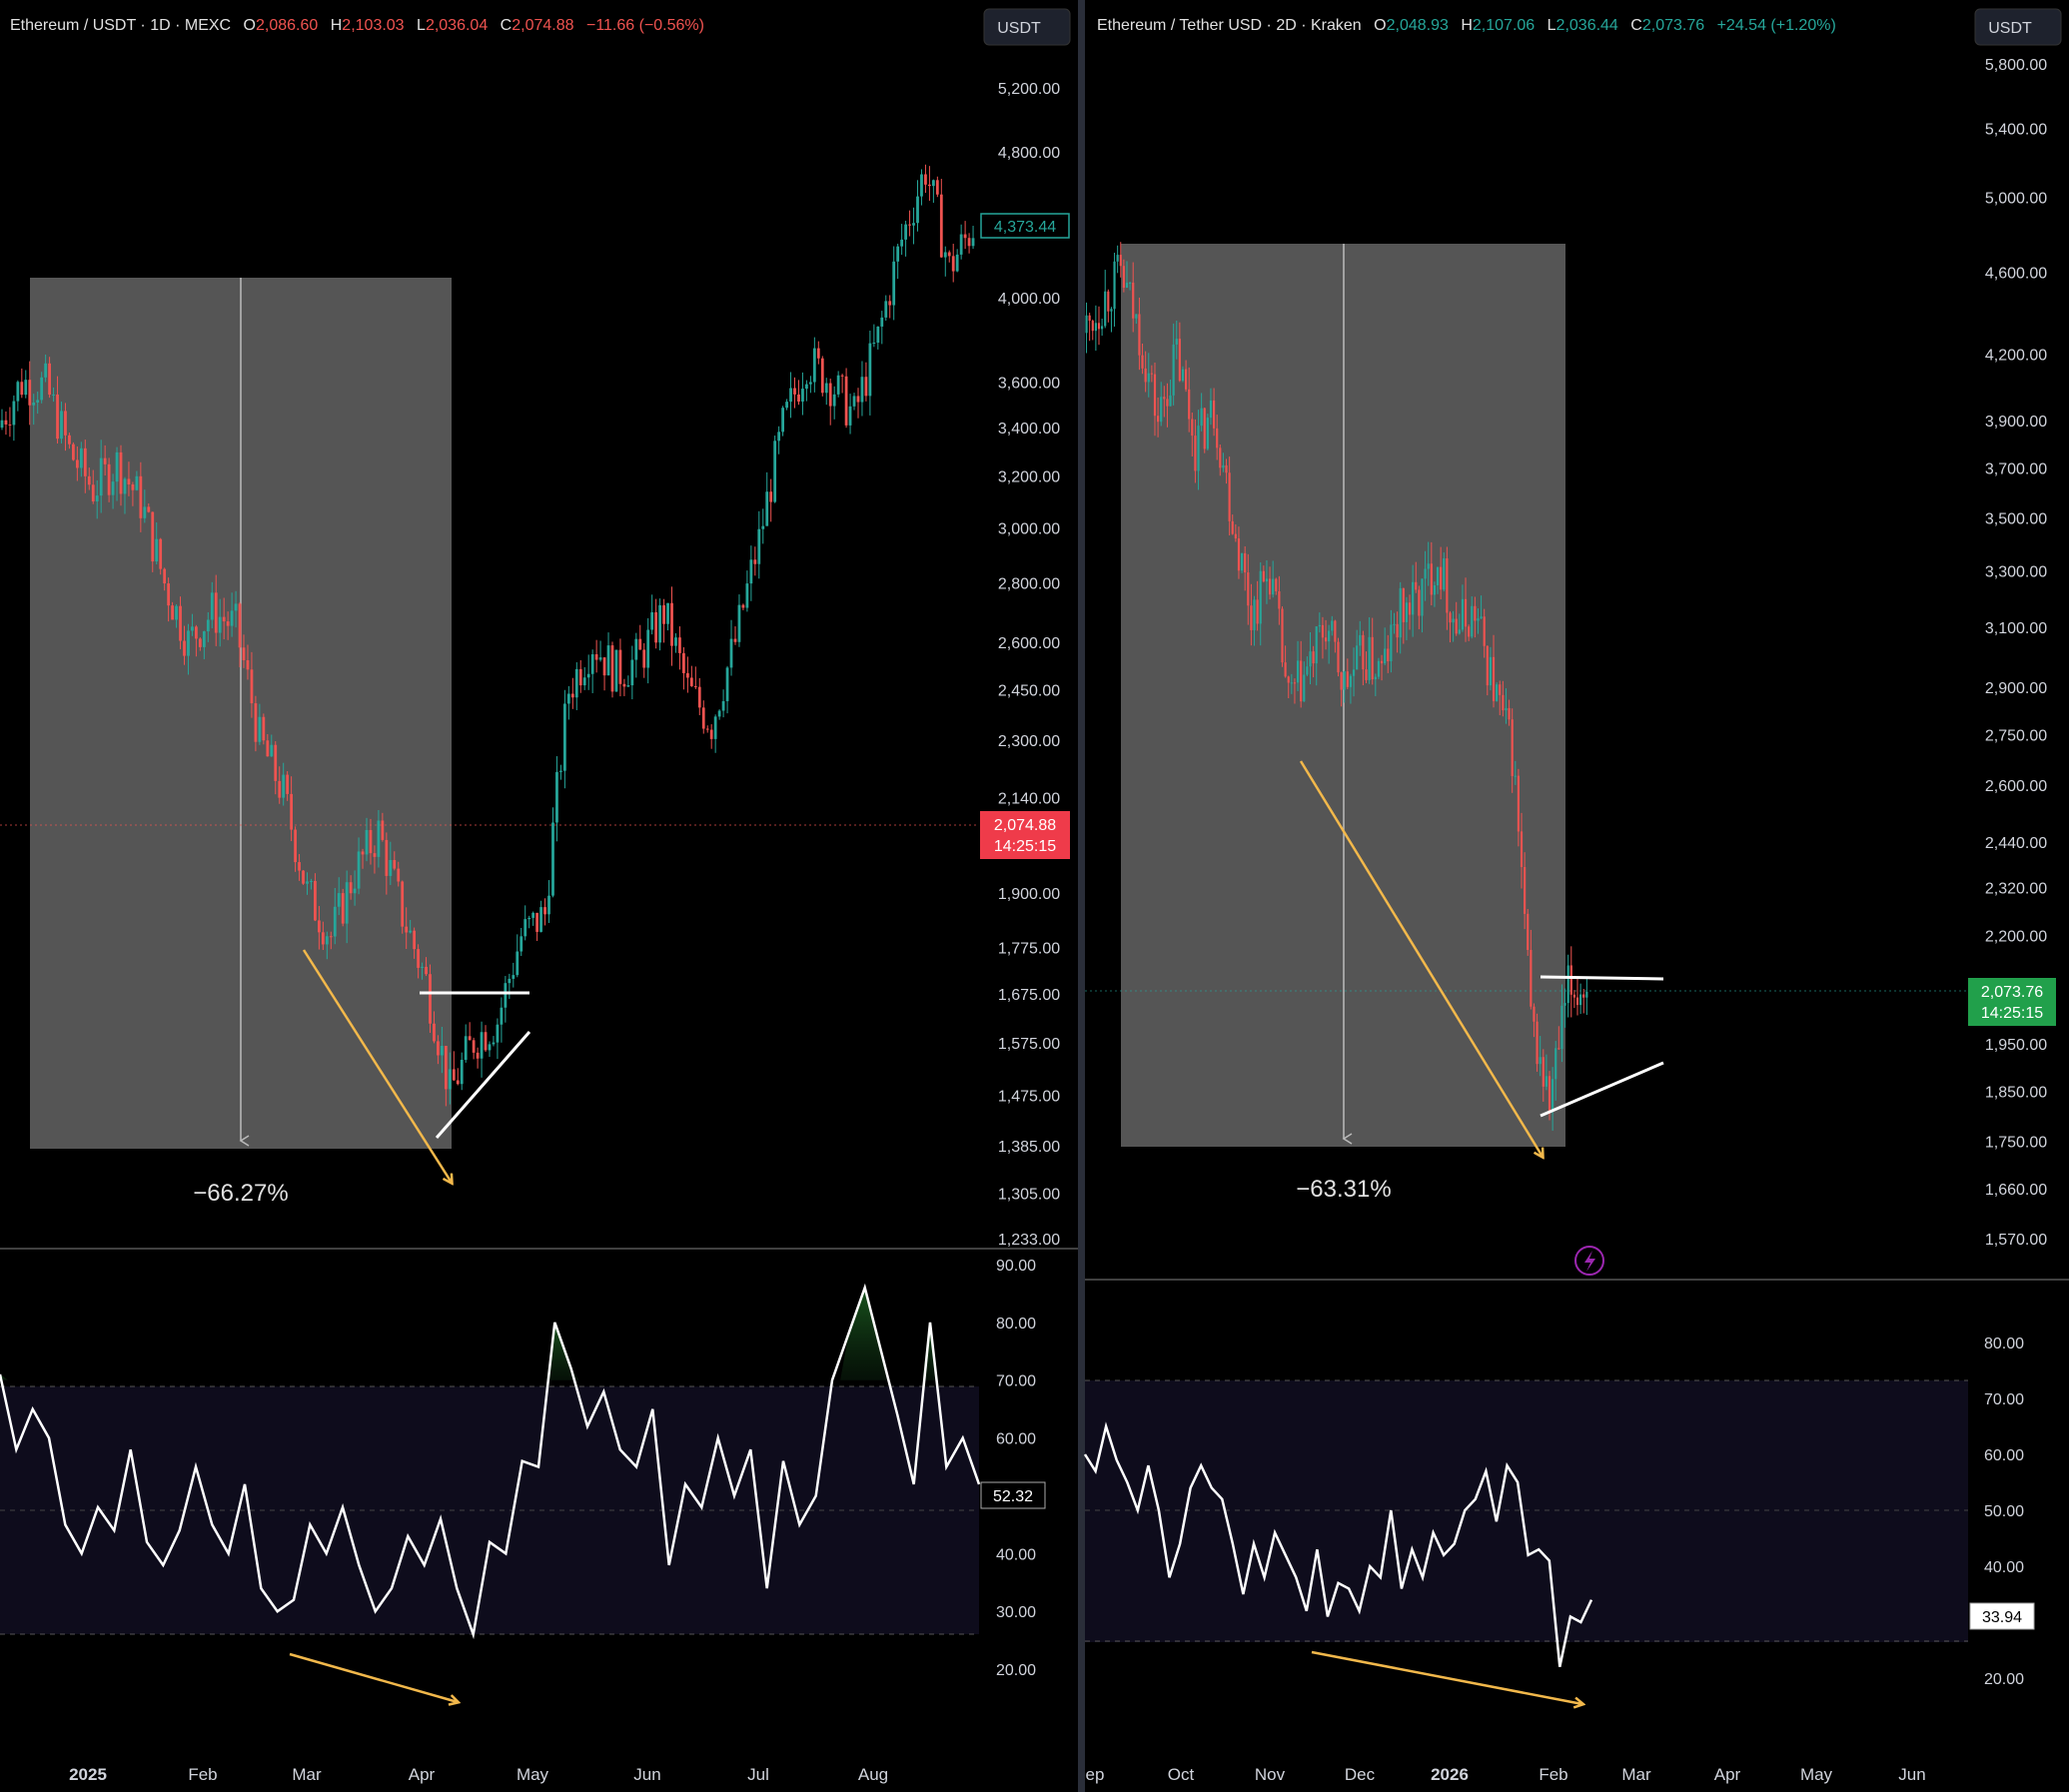  What do you see at coordinates (1016, 1381) in the screenshot?
I see `rsi-tick-label: 70.00` at bounding box center [1016, 1381].